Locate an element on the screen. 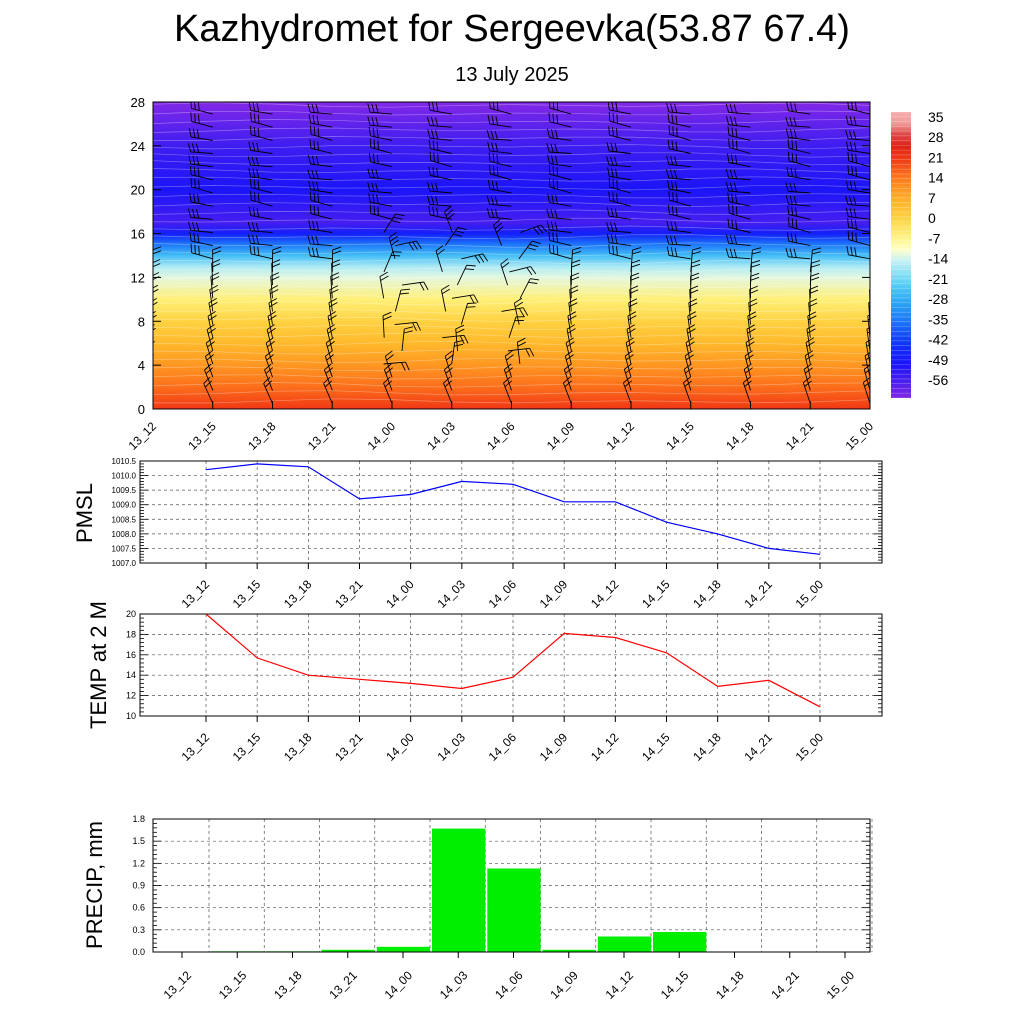  y-tick-label: 1008.5 is located at coordinates (124, 519).